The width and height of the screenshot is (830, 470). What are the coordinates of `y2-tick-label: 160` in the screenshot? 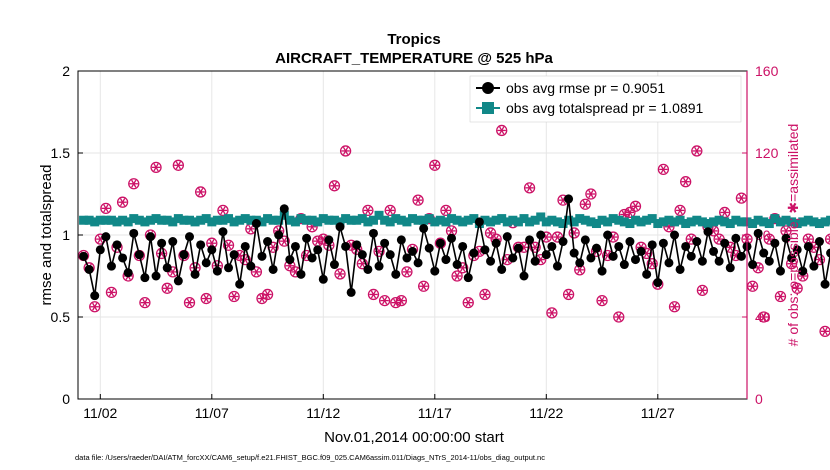 It's located at (767, 71).